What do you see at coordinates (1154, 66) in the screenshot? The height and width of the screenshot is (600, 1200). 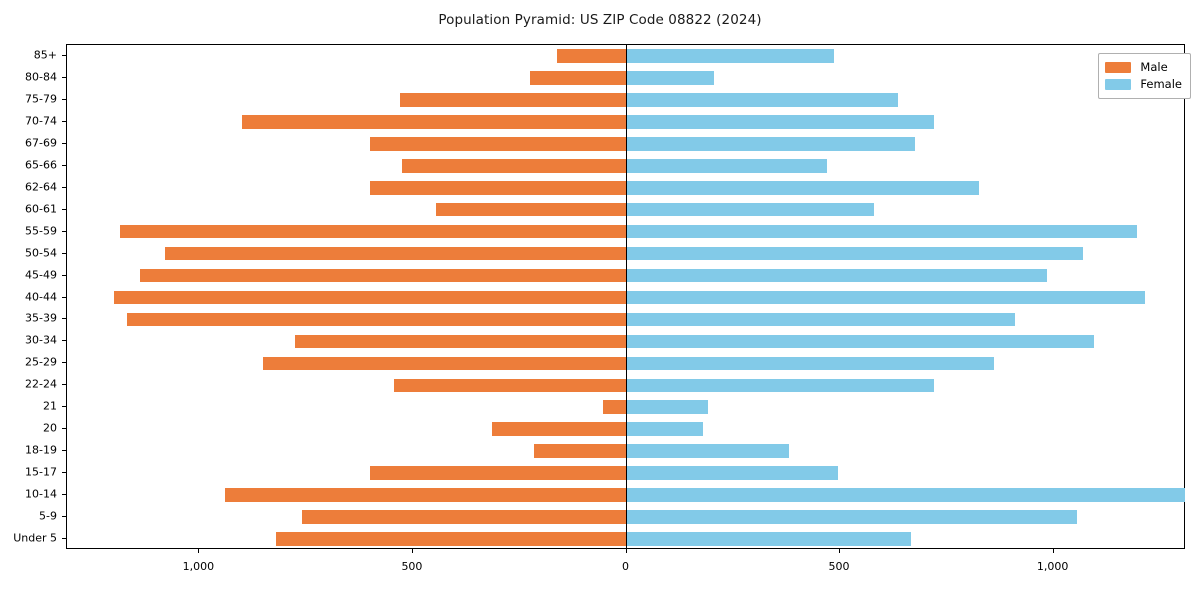 I see `legend-label: Male` at bounding box center [1154, 66].